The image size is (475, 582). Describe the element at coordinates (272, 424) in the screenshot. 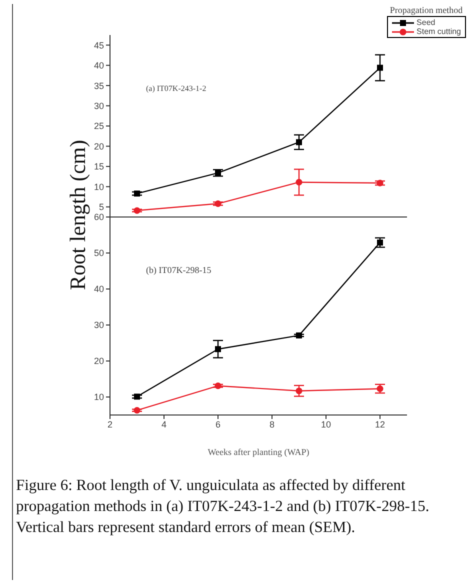

I see `x-tick-label: 8` at that location.